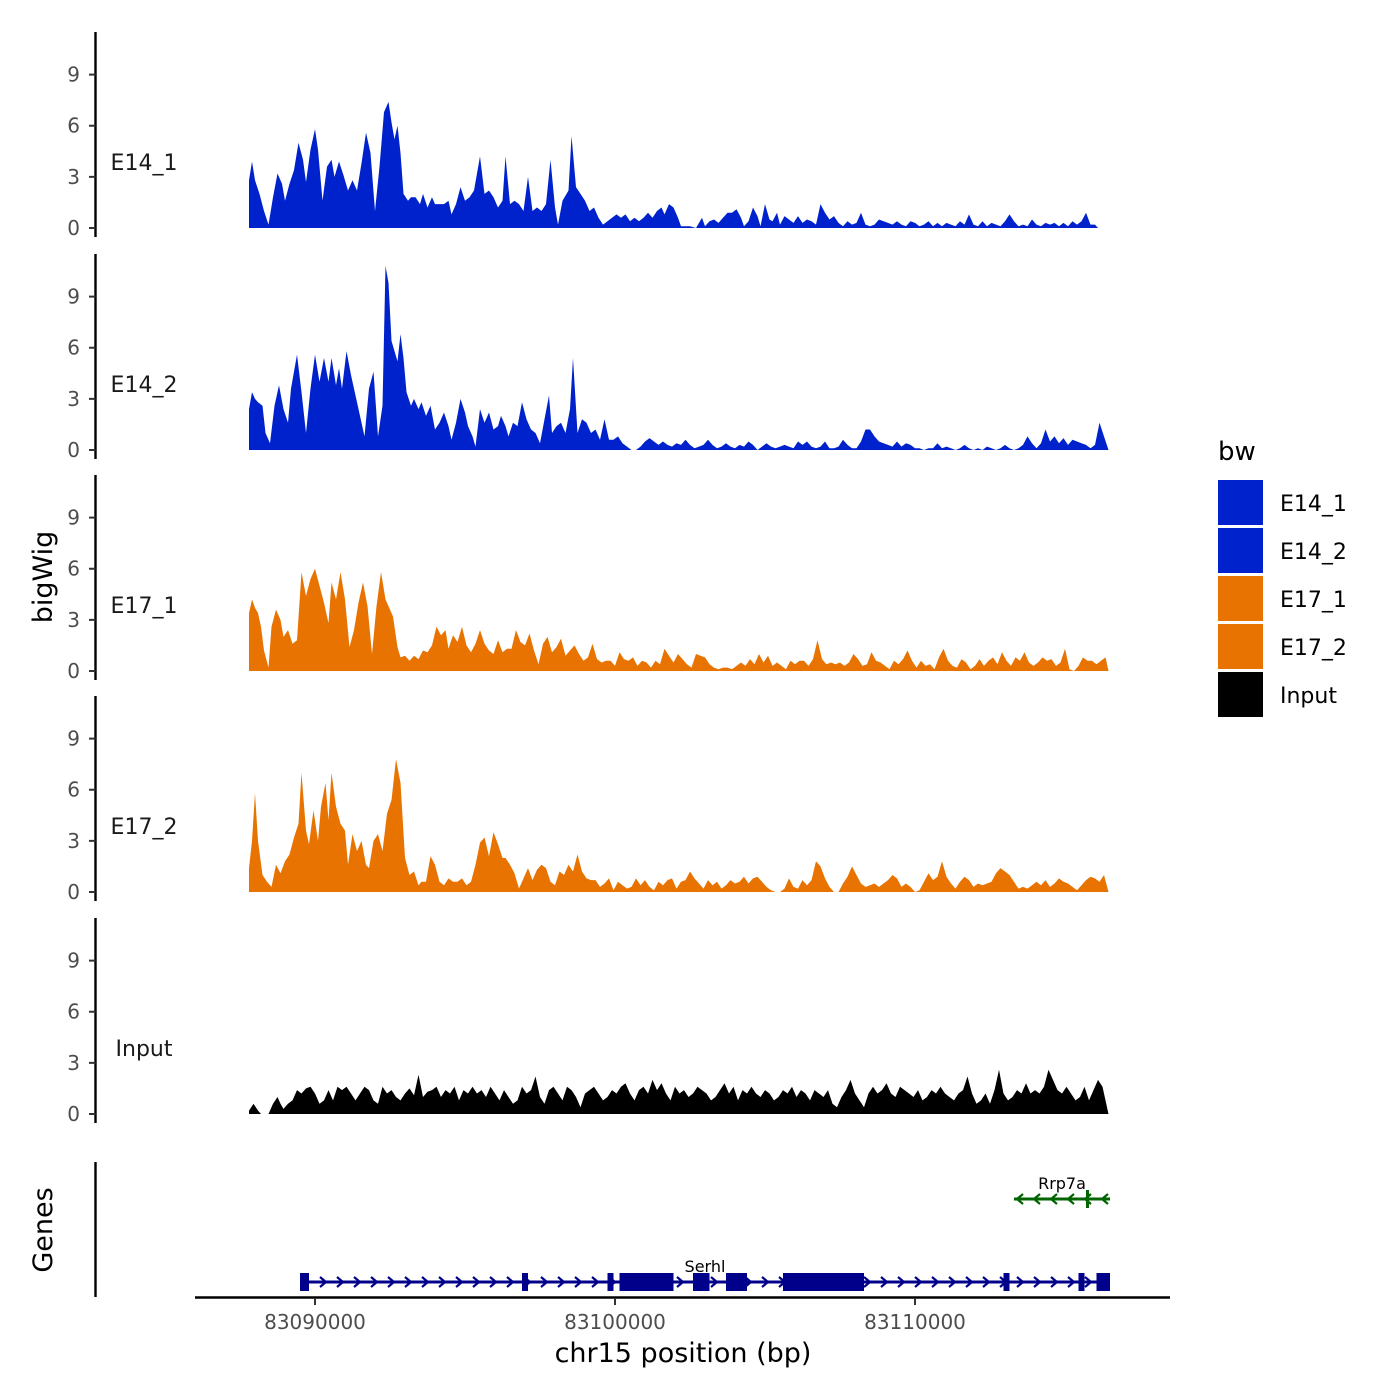 The height and width of the screenshot is (1400, 1400). Describe the element at coordinates (315, 1322) in the screenshot. I see `x-tick-label: 83090000` at that location.